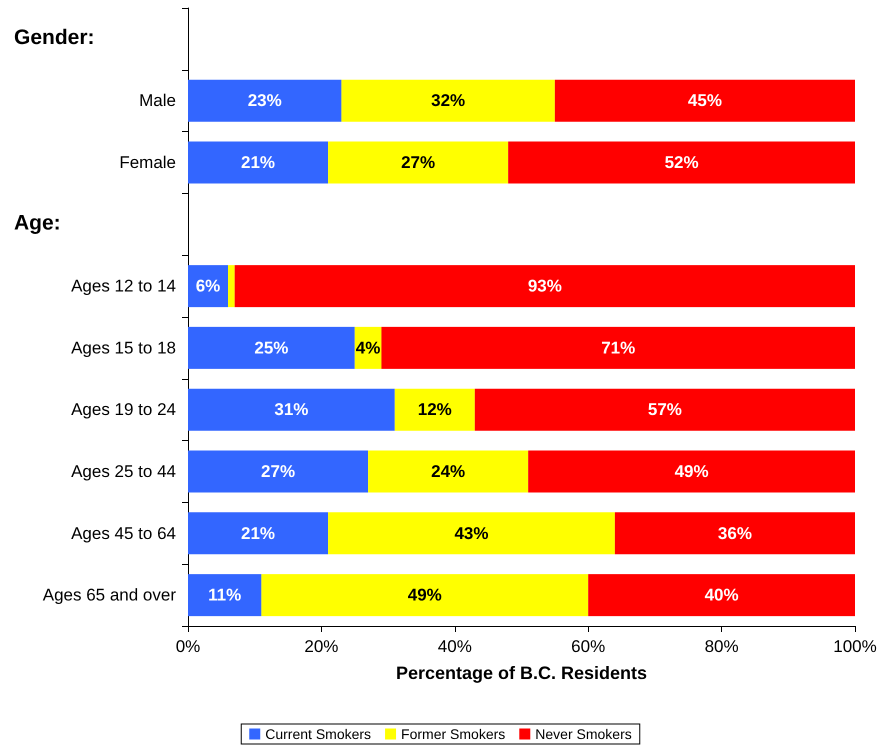  I want to click on data-label: 23%, so click(265, 100).